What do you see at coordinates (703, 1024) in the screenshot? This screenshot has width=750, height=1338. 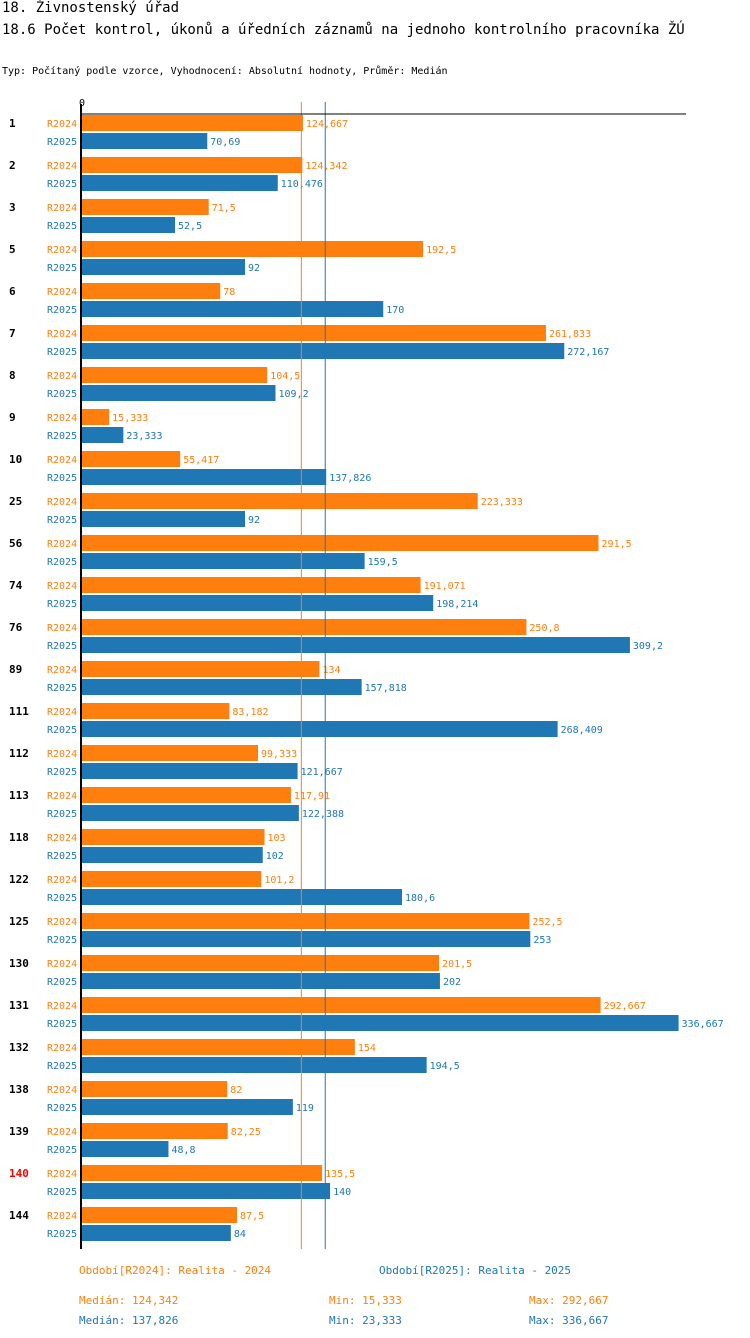 I see `data-label: 336,667` at bounding box center [703, 1024].